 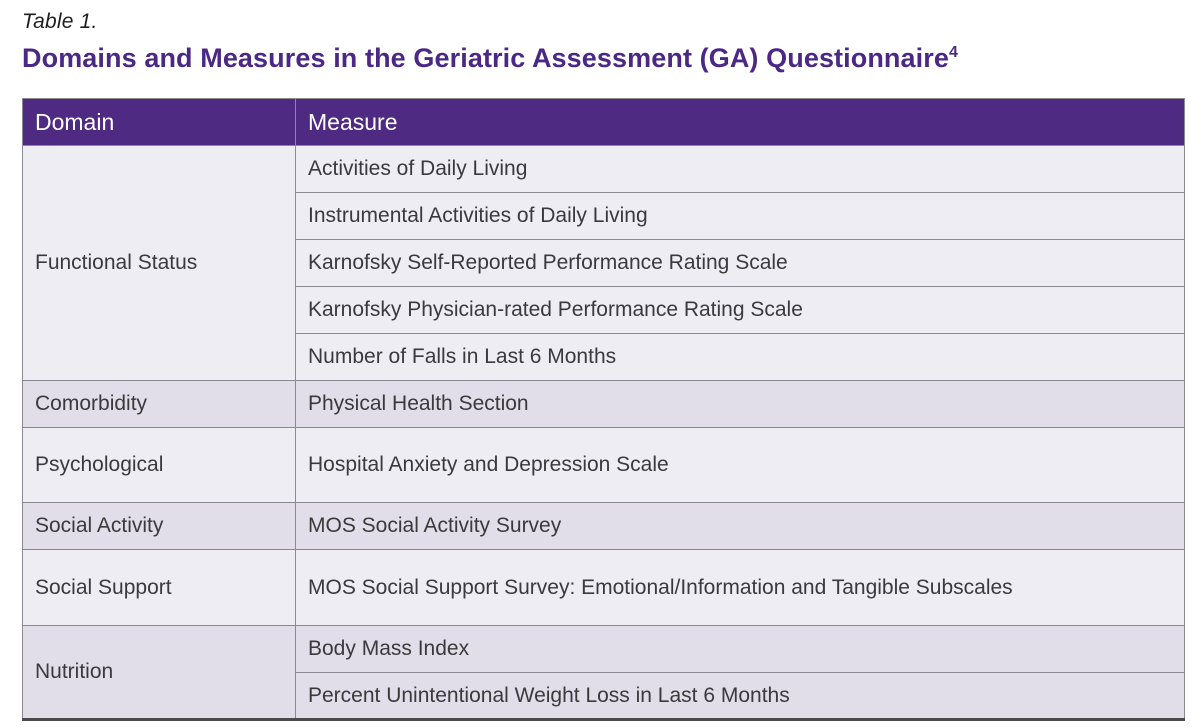 What do you see at coordinates (740, 216) in the screenshot?
I see `measure-cell: Instrumental Activities of Daily Living` at bounding box center [740, 216].